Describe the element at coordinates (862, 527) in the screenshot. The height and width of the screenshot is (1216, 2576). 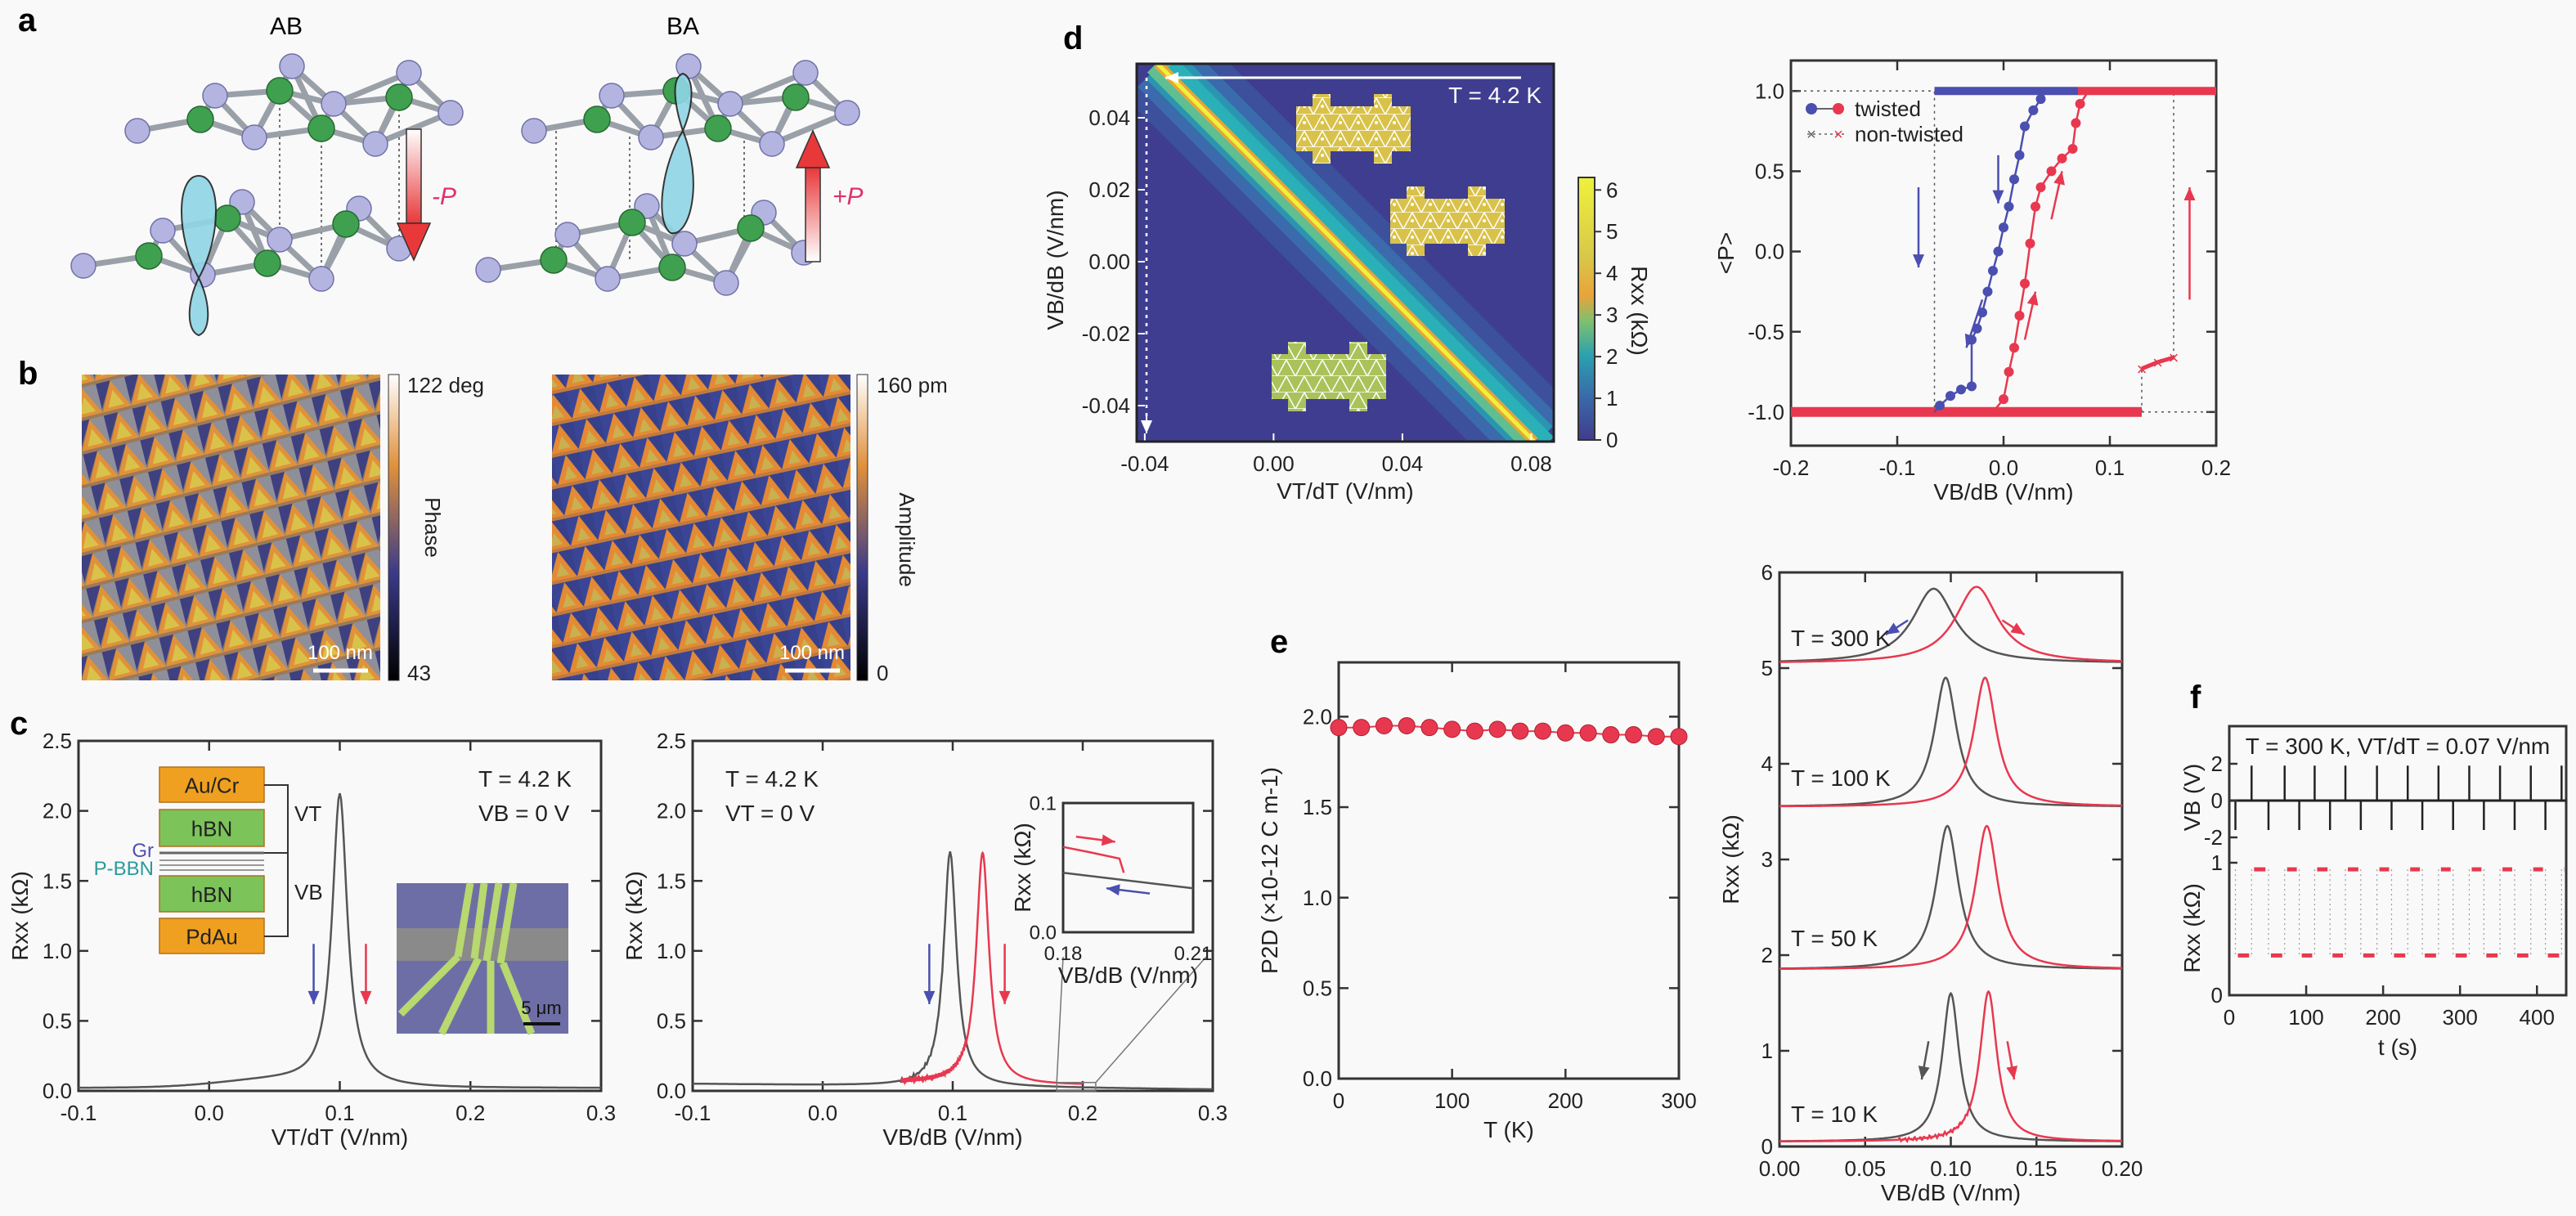
I see `amplitude-colorbar` at that location.